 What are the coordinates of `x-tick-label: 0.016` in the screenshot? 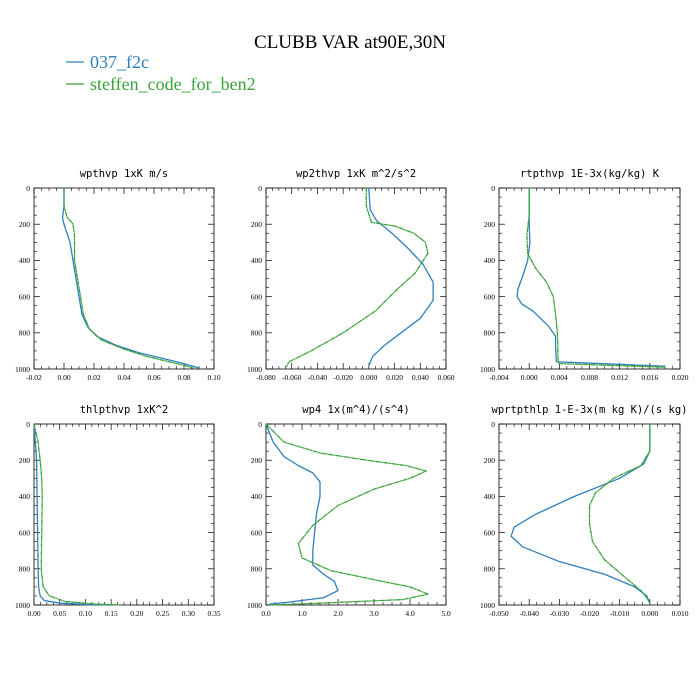 It's located at (649, 377).